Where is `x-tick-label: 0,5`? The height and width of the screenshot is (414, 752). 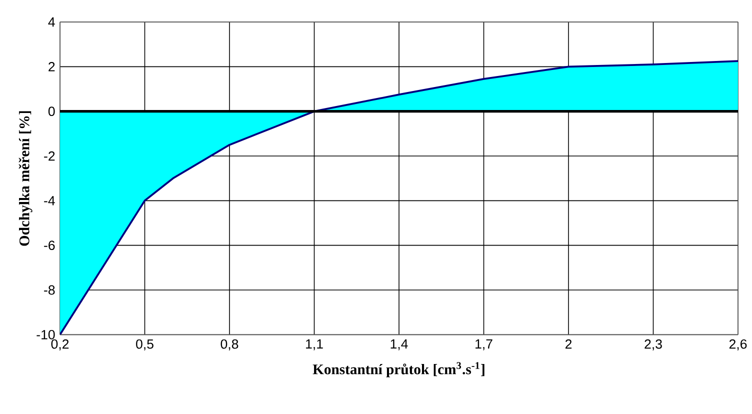 x-tick-label: 0,5 is located at coordinates (145, 344).